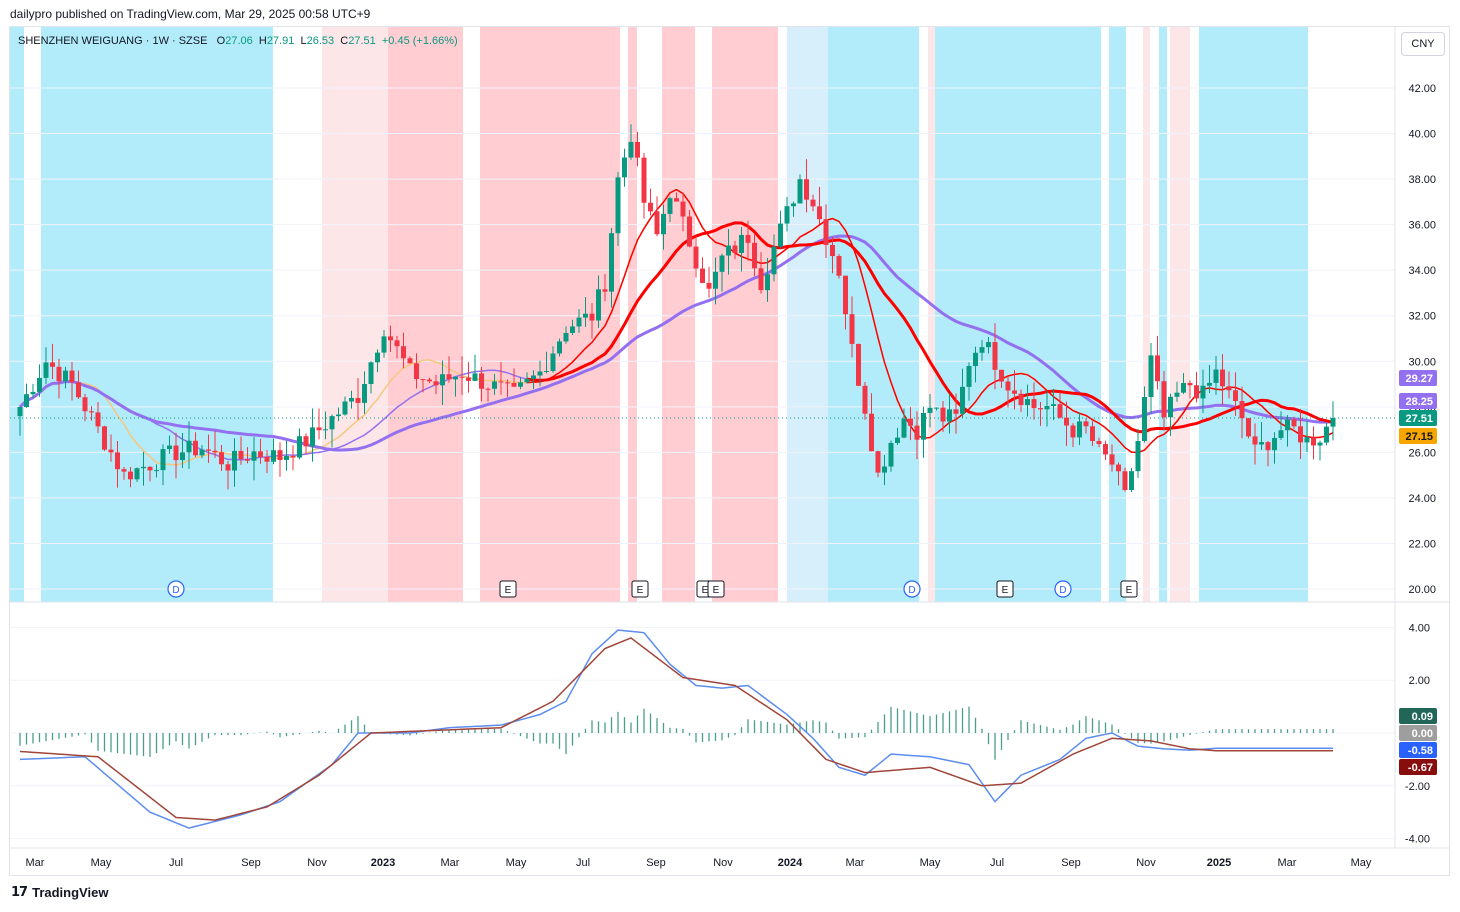 This screenshot has width=1460, height=912. What do you see at coordinates (1422, 499) in the screenshot?
I see `price-tick-label: 24.00` at bounding box center [1422, 499].